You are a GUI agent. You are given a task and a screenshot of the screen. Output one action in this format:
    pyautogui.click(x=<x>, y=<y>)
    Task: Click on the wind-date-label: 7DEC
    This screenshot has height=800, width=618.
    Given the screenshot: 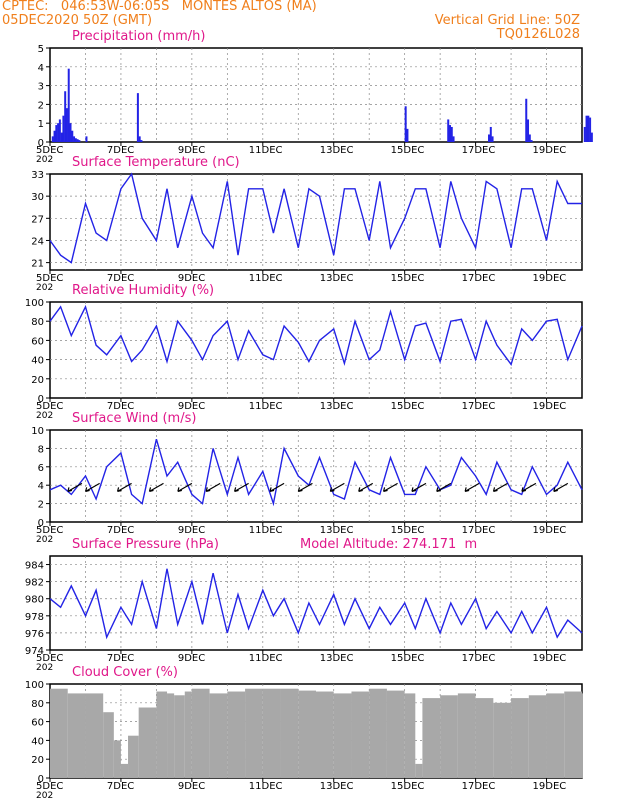 What is the action you would take?
    pyautogui.click(x=120, y=530)
    